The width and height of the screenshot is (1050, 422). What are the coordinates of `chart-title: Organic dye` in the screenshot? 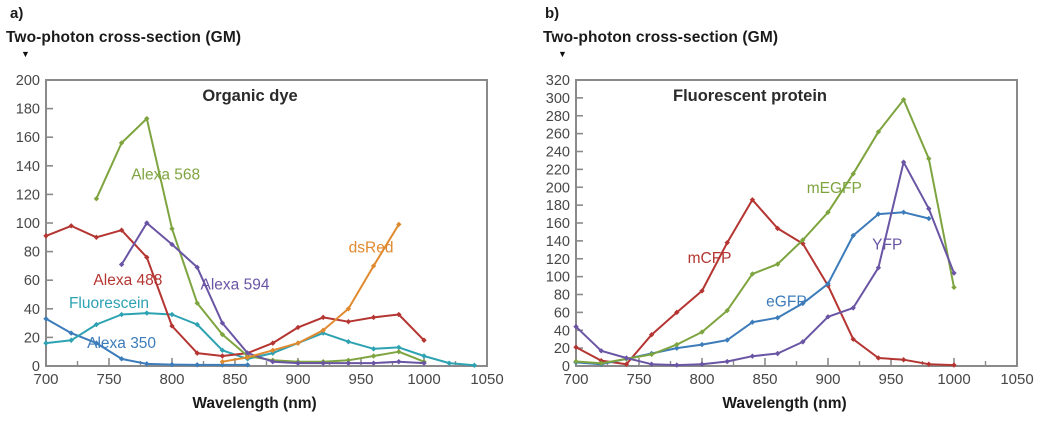 It's located at (249, 96).